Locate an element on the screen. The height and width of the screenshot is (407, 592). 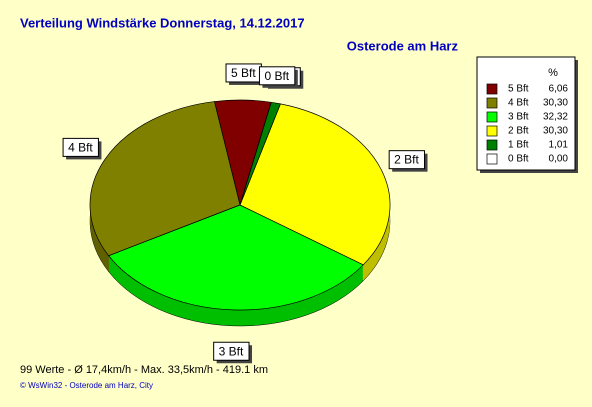
slice-label: 5 Bft is located at coordinates (243, 73).